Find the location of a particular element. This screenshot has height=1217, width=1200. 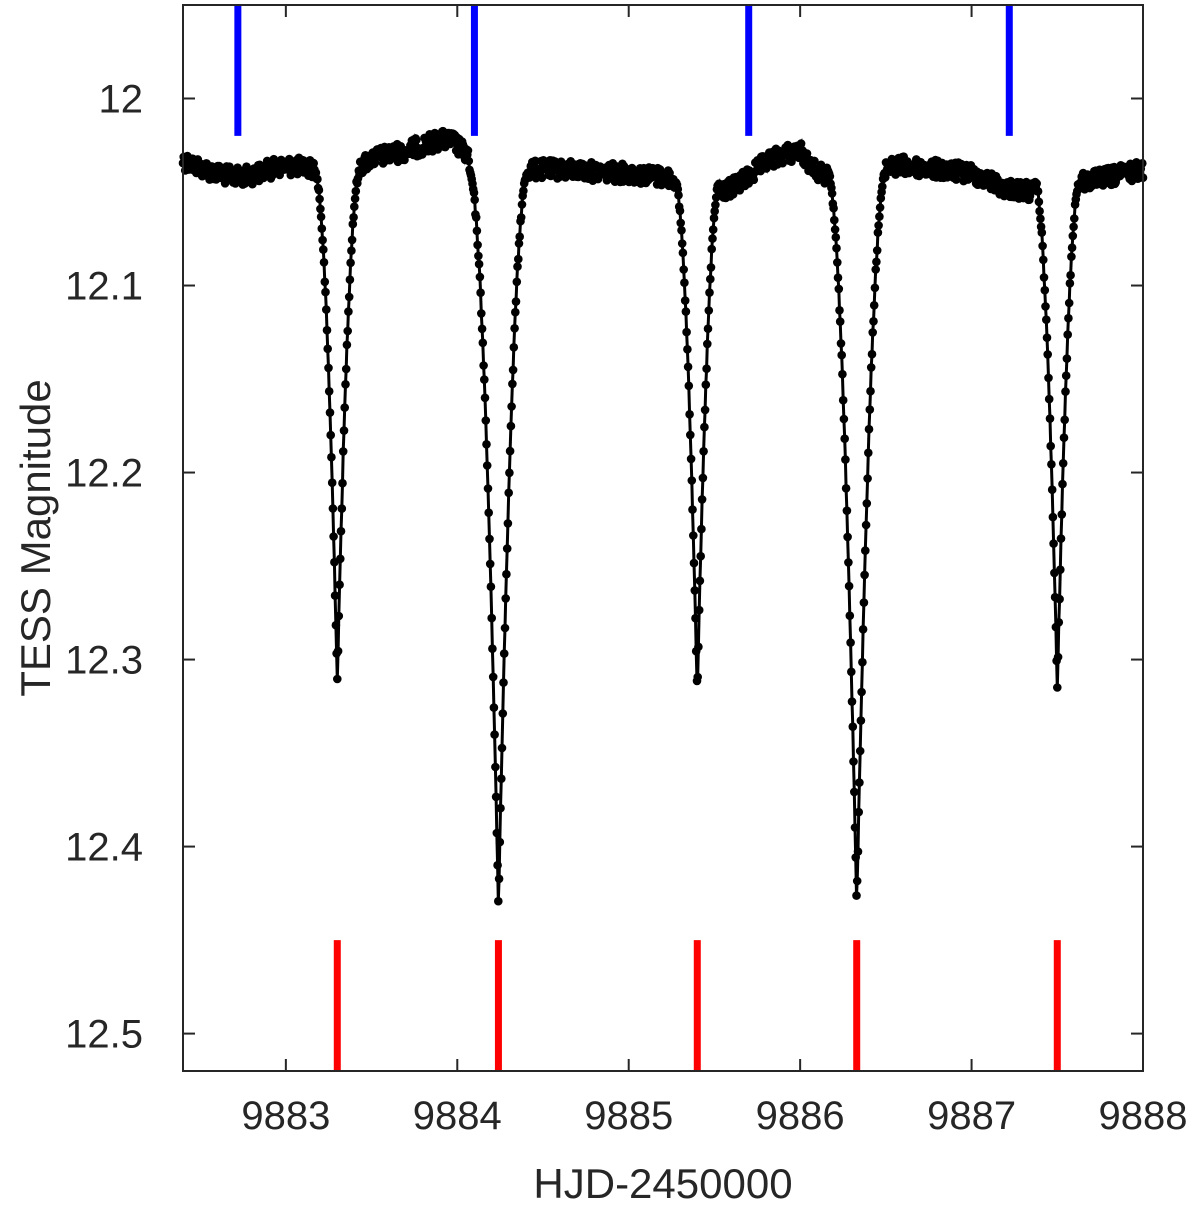

y-tick-label: 12.4 is located at coordinates (104, 848).